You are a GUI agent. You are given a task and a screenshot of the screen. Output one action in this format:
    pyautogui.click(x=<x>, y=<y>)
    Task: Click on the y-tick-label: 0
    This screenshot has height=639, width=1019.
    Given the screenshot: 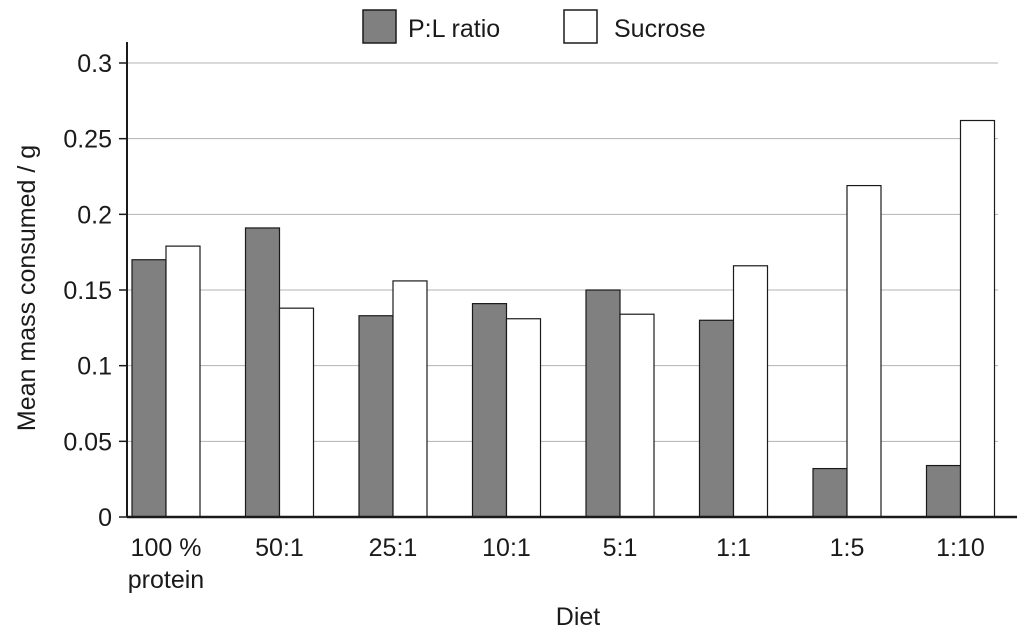 What is the action you would take?
    pyautogui.click(x=105, y=518)
    